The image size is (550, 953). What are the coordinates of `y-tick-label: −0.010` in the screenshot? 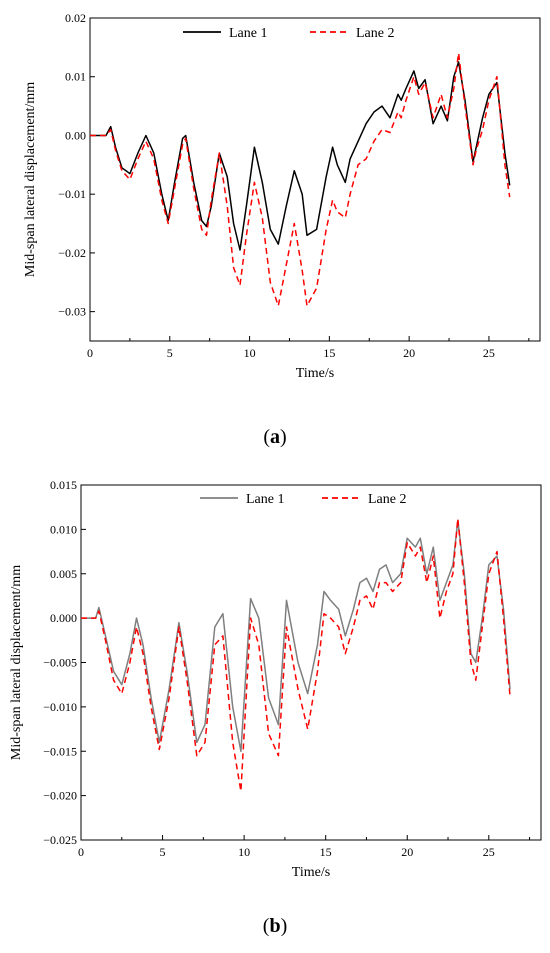 It's located at (60, 707).